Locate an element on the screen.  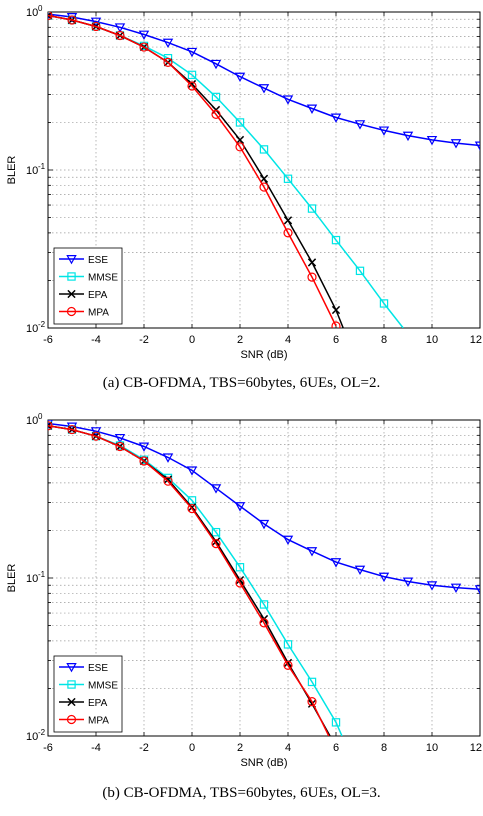
y-tick-label: 10 -2 is located at coordinates (36, 327).